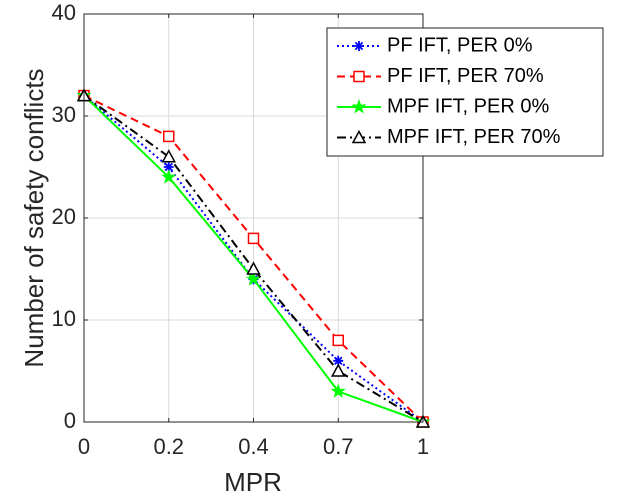  I want to click on legend-item: PF IFT, PER 0%, so click(435, 45).